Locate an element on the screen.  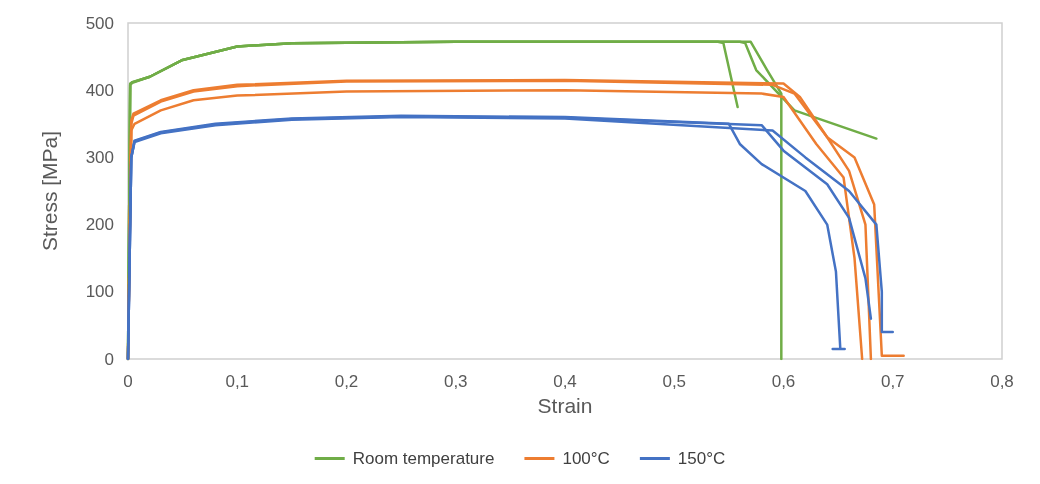
y-tick-label: 0 is located at coordinates (109, 359).